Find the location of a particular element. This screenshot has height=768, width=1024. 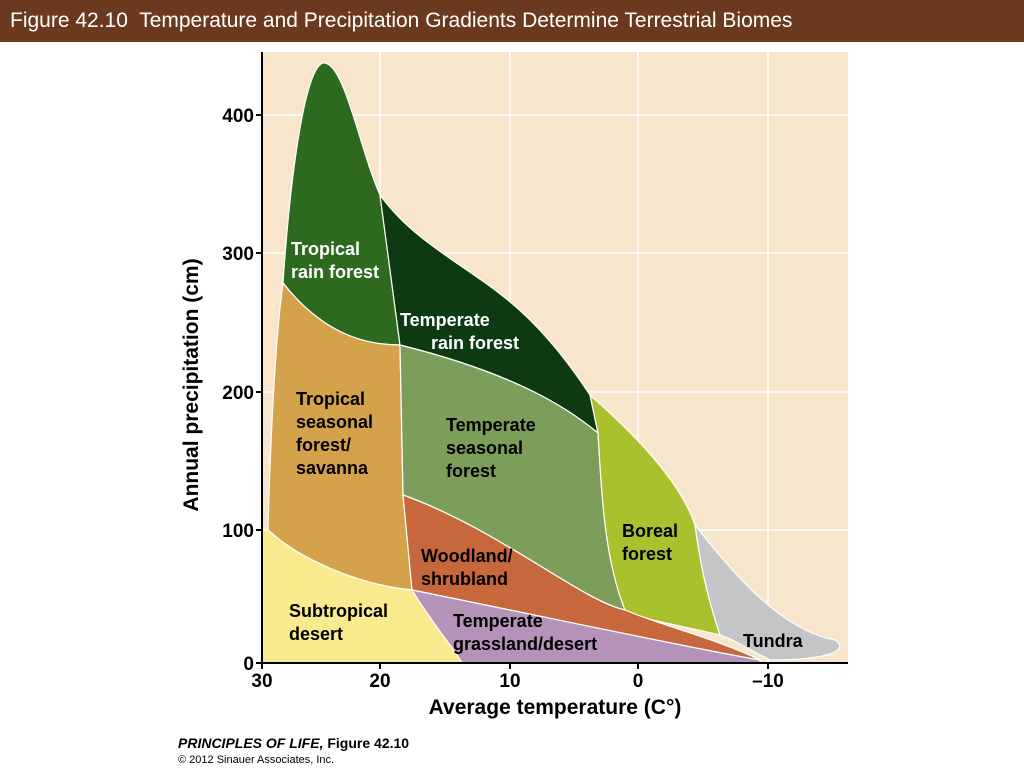

y-axis-label: Annual precipitation (cm) is located at coordinates (191, 384).